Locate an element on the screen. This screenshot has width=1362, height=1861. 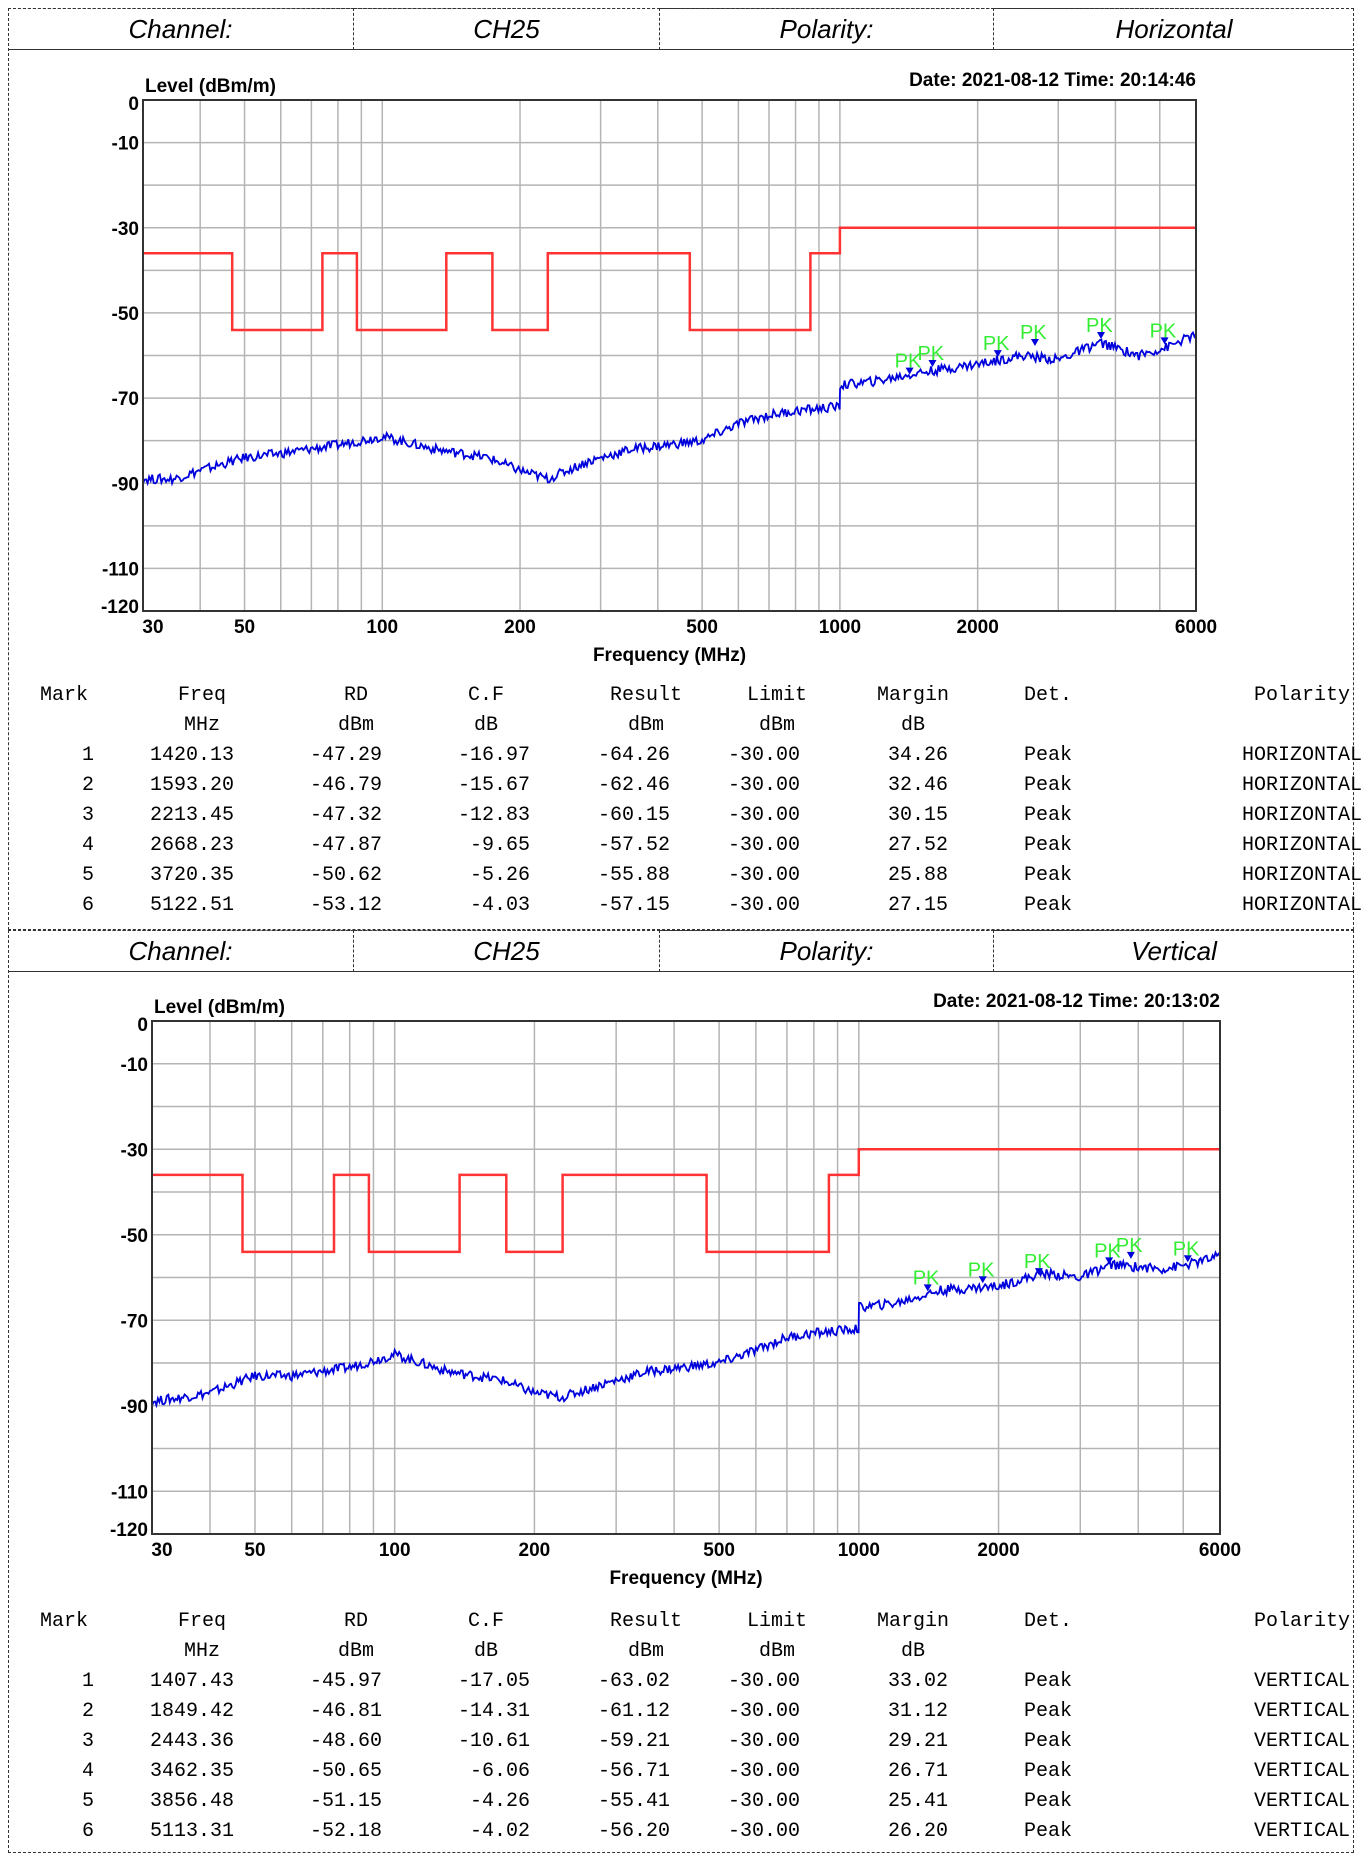
table-cell: 25.88 is located at coordinates (918, 875).